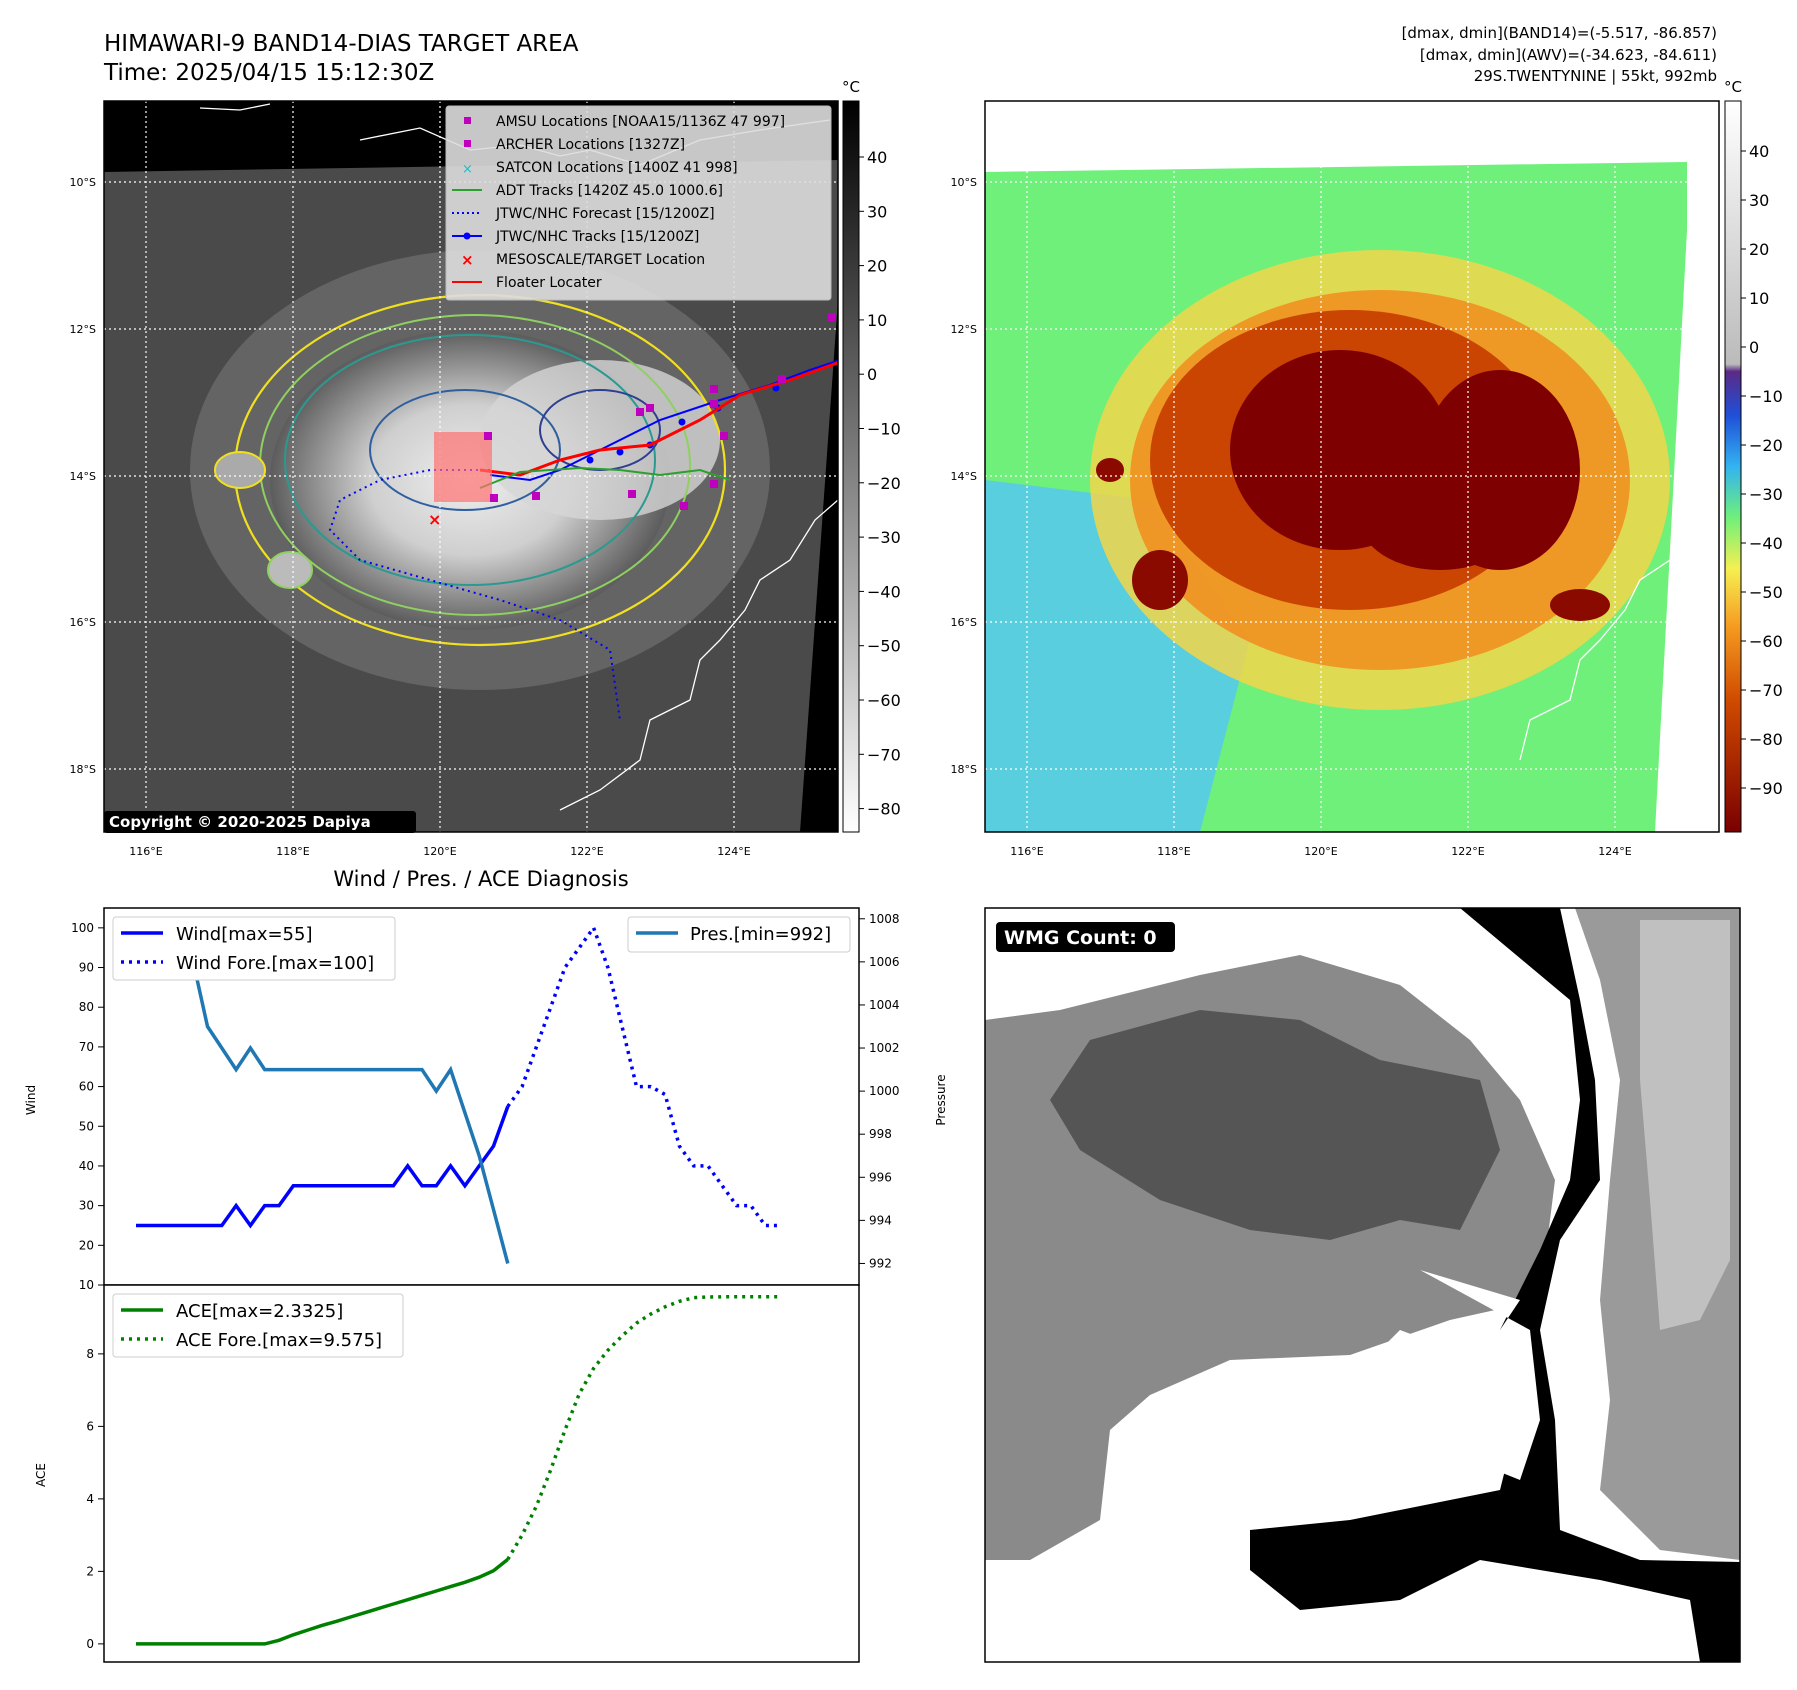  Describe the element at coordinates (1467, 851) in the screenshot. I see `lon-label: 122°E` at that location.